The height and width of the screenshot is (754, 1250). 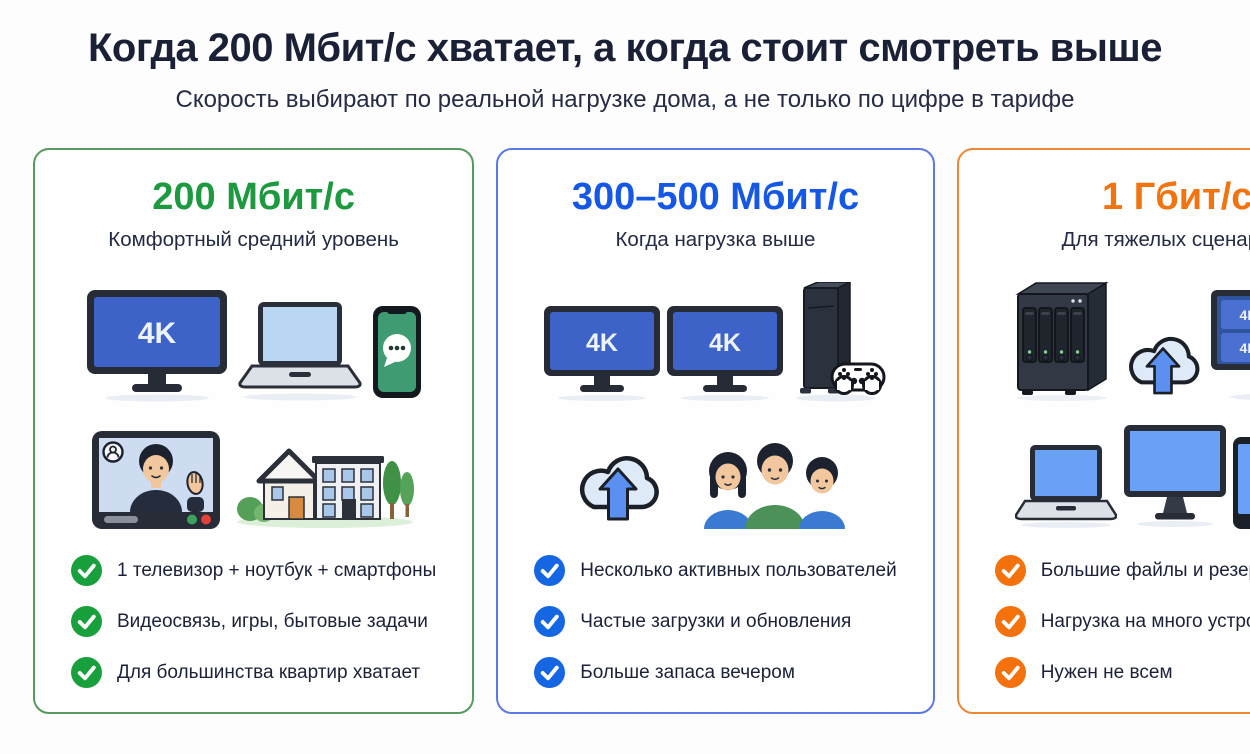 I want to click on checklist-item-label: Больше запаса вечером, so click(x=687, y=672).